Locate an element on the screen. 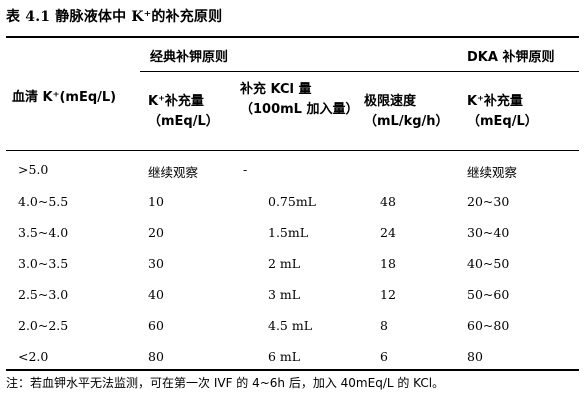  cell-limit-rate-row6: 8 is located at coordinates (384, 325).